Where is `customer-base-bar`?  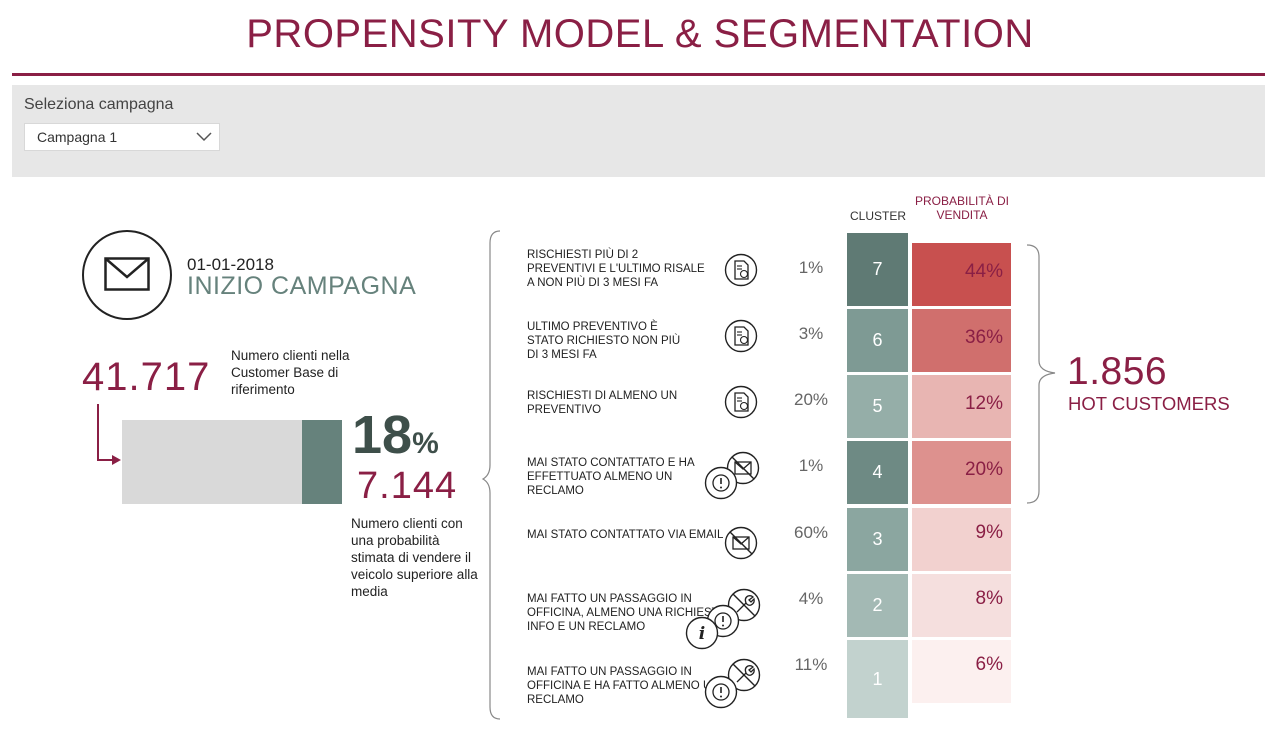
customer-base-bar is located at coordinates (212, 462).